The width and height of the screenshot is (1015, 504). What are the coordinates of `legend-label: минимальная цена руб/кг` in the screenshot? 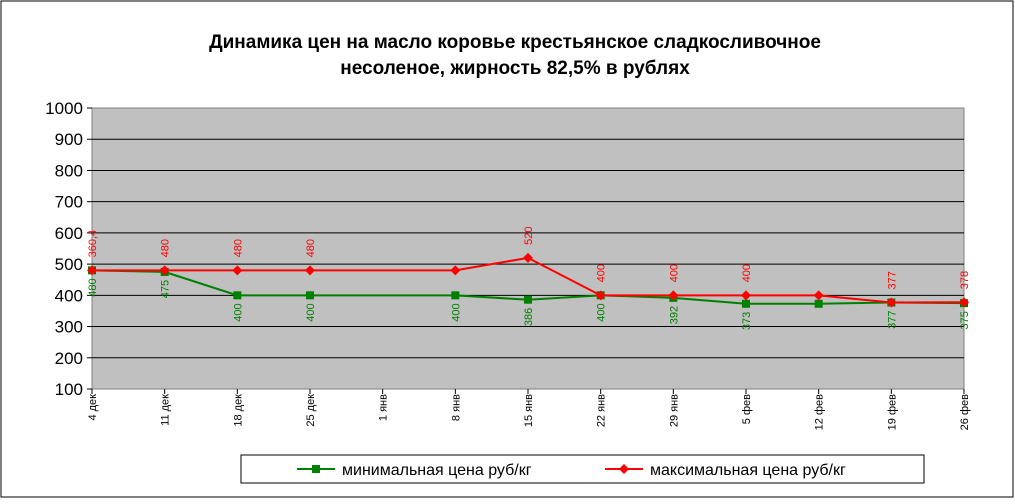 It's located at (437, 470).